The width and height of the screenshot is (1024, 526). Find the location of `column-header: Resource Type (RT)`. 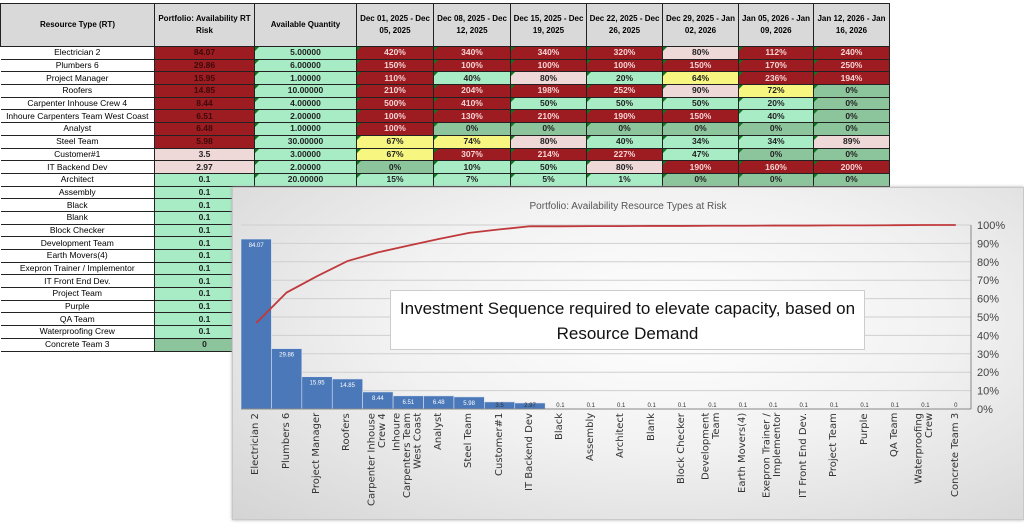

column-header: Resource Type (RT) is located at coordinates (77, 25).